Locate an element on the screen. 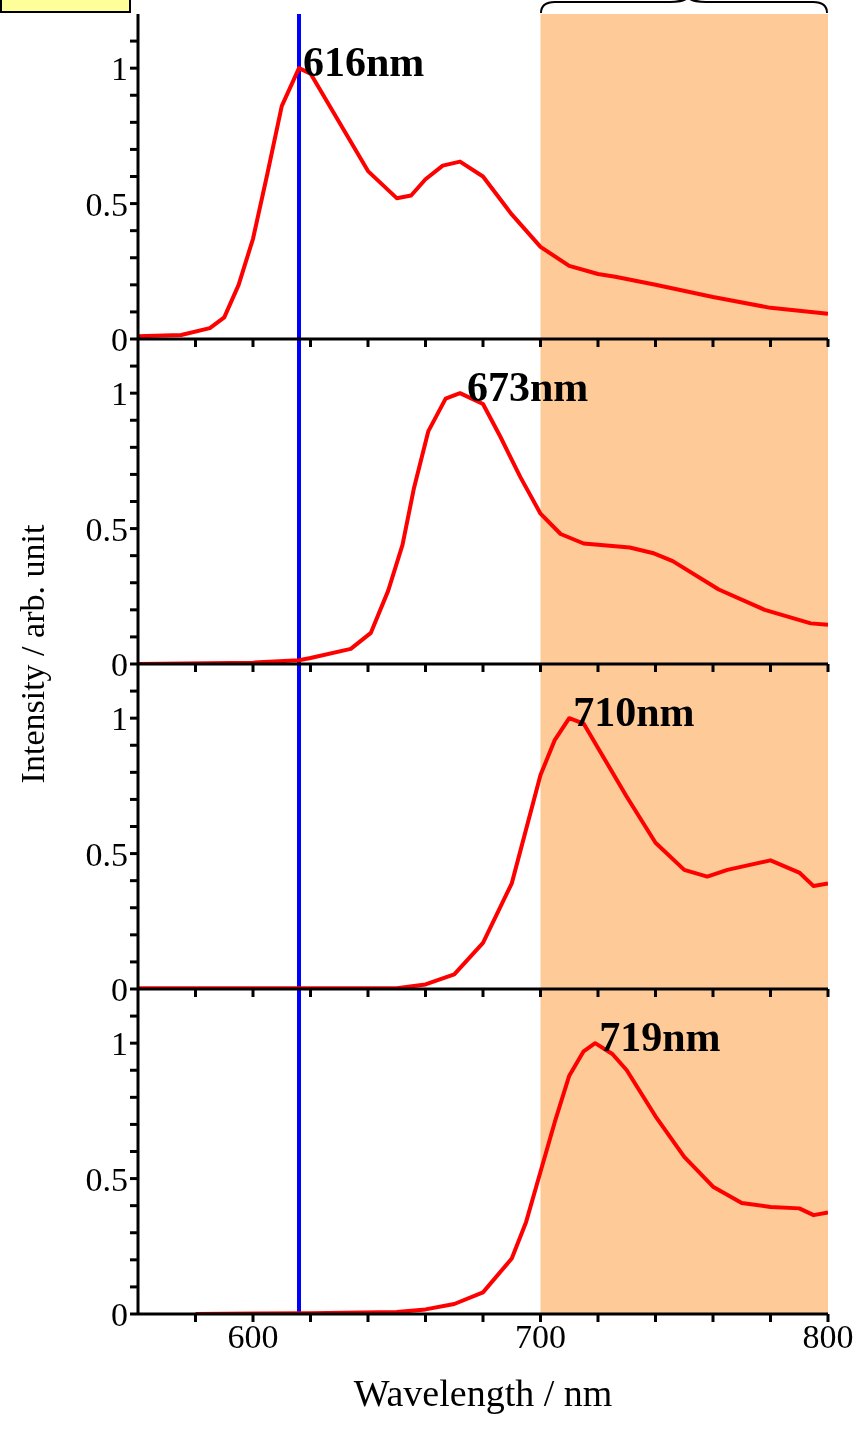  x-tick-label: 700 is located at coordinates (540, 1337).